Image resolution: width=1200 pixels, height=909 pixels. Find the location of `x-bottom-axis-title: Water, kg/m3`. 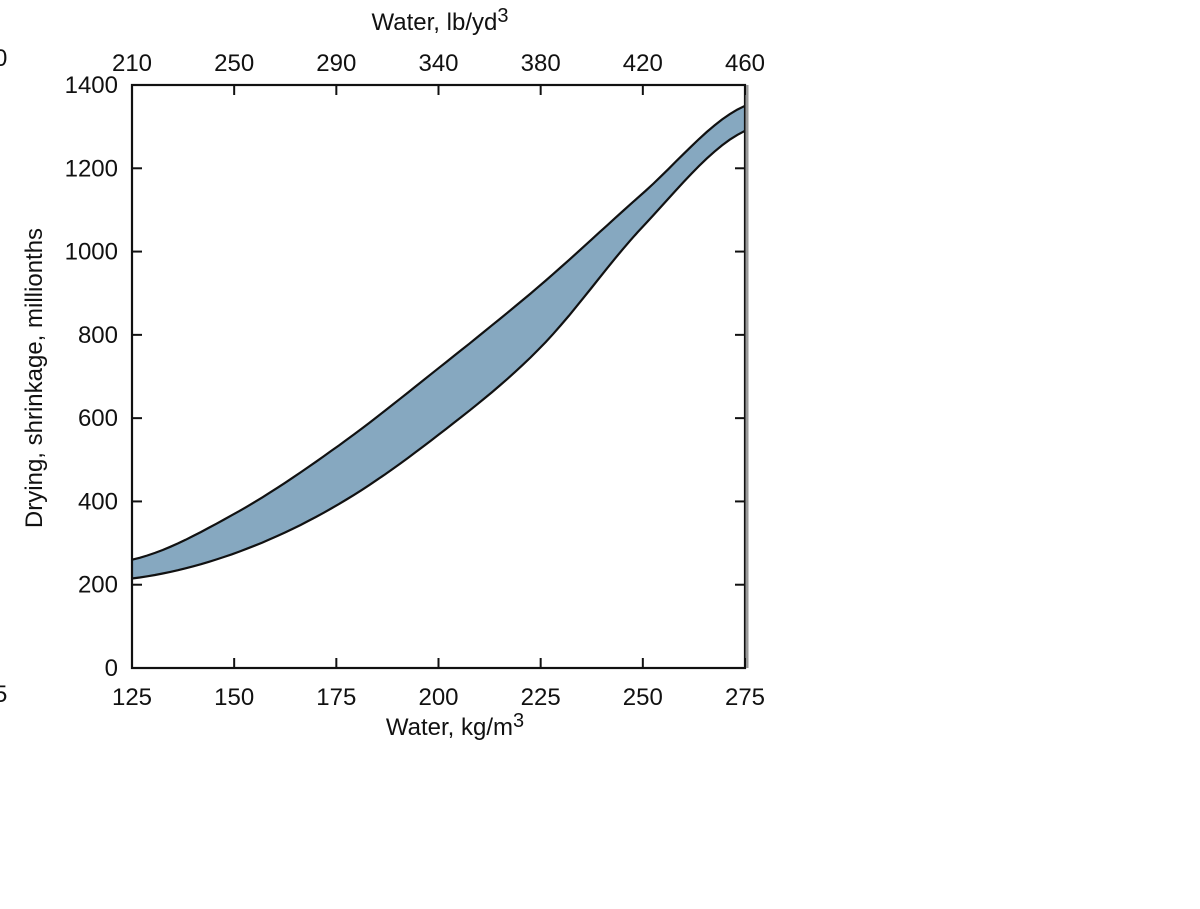

x-bottom-axis-title: Water, kg/m3 is located at coordinates (455, 725).